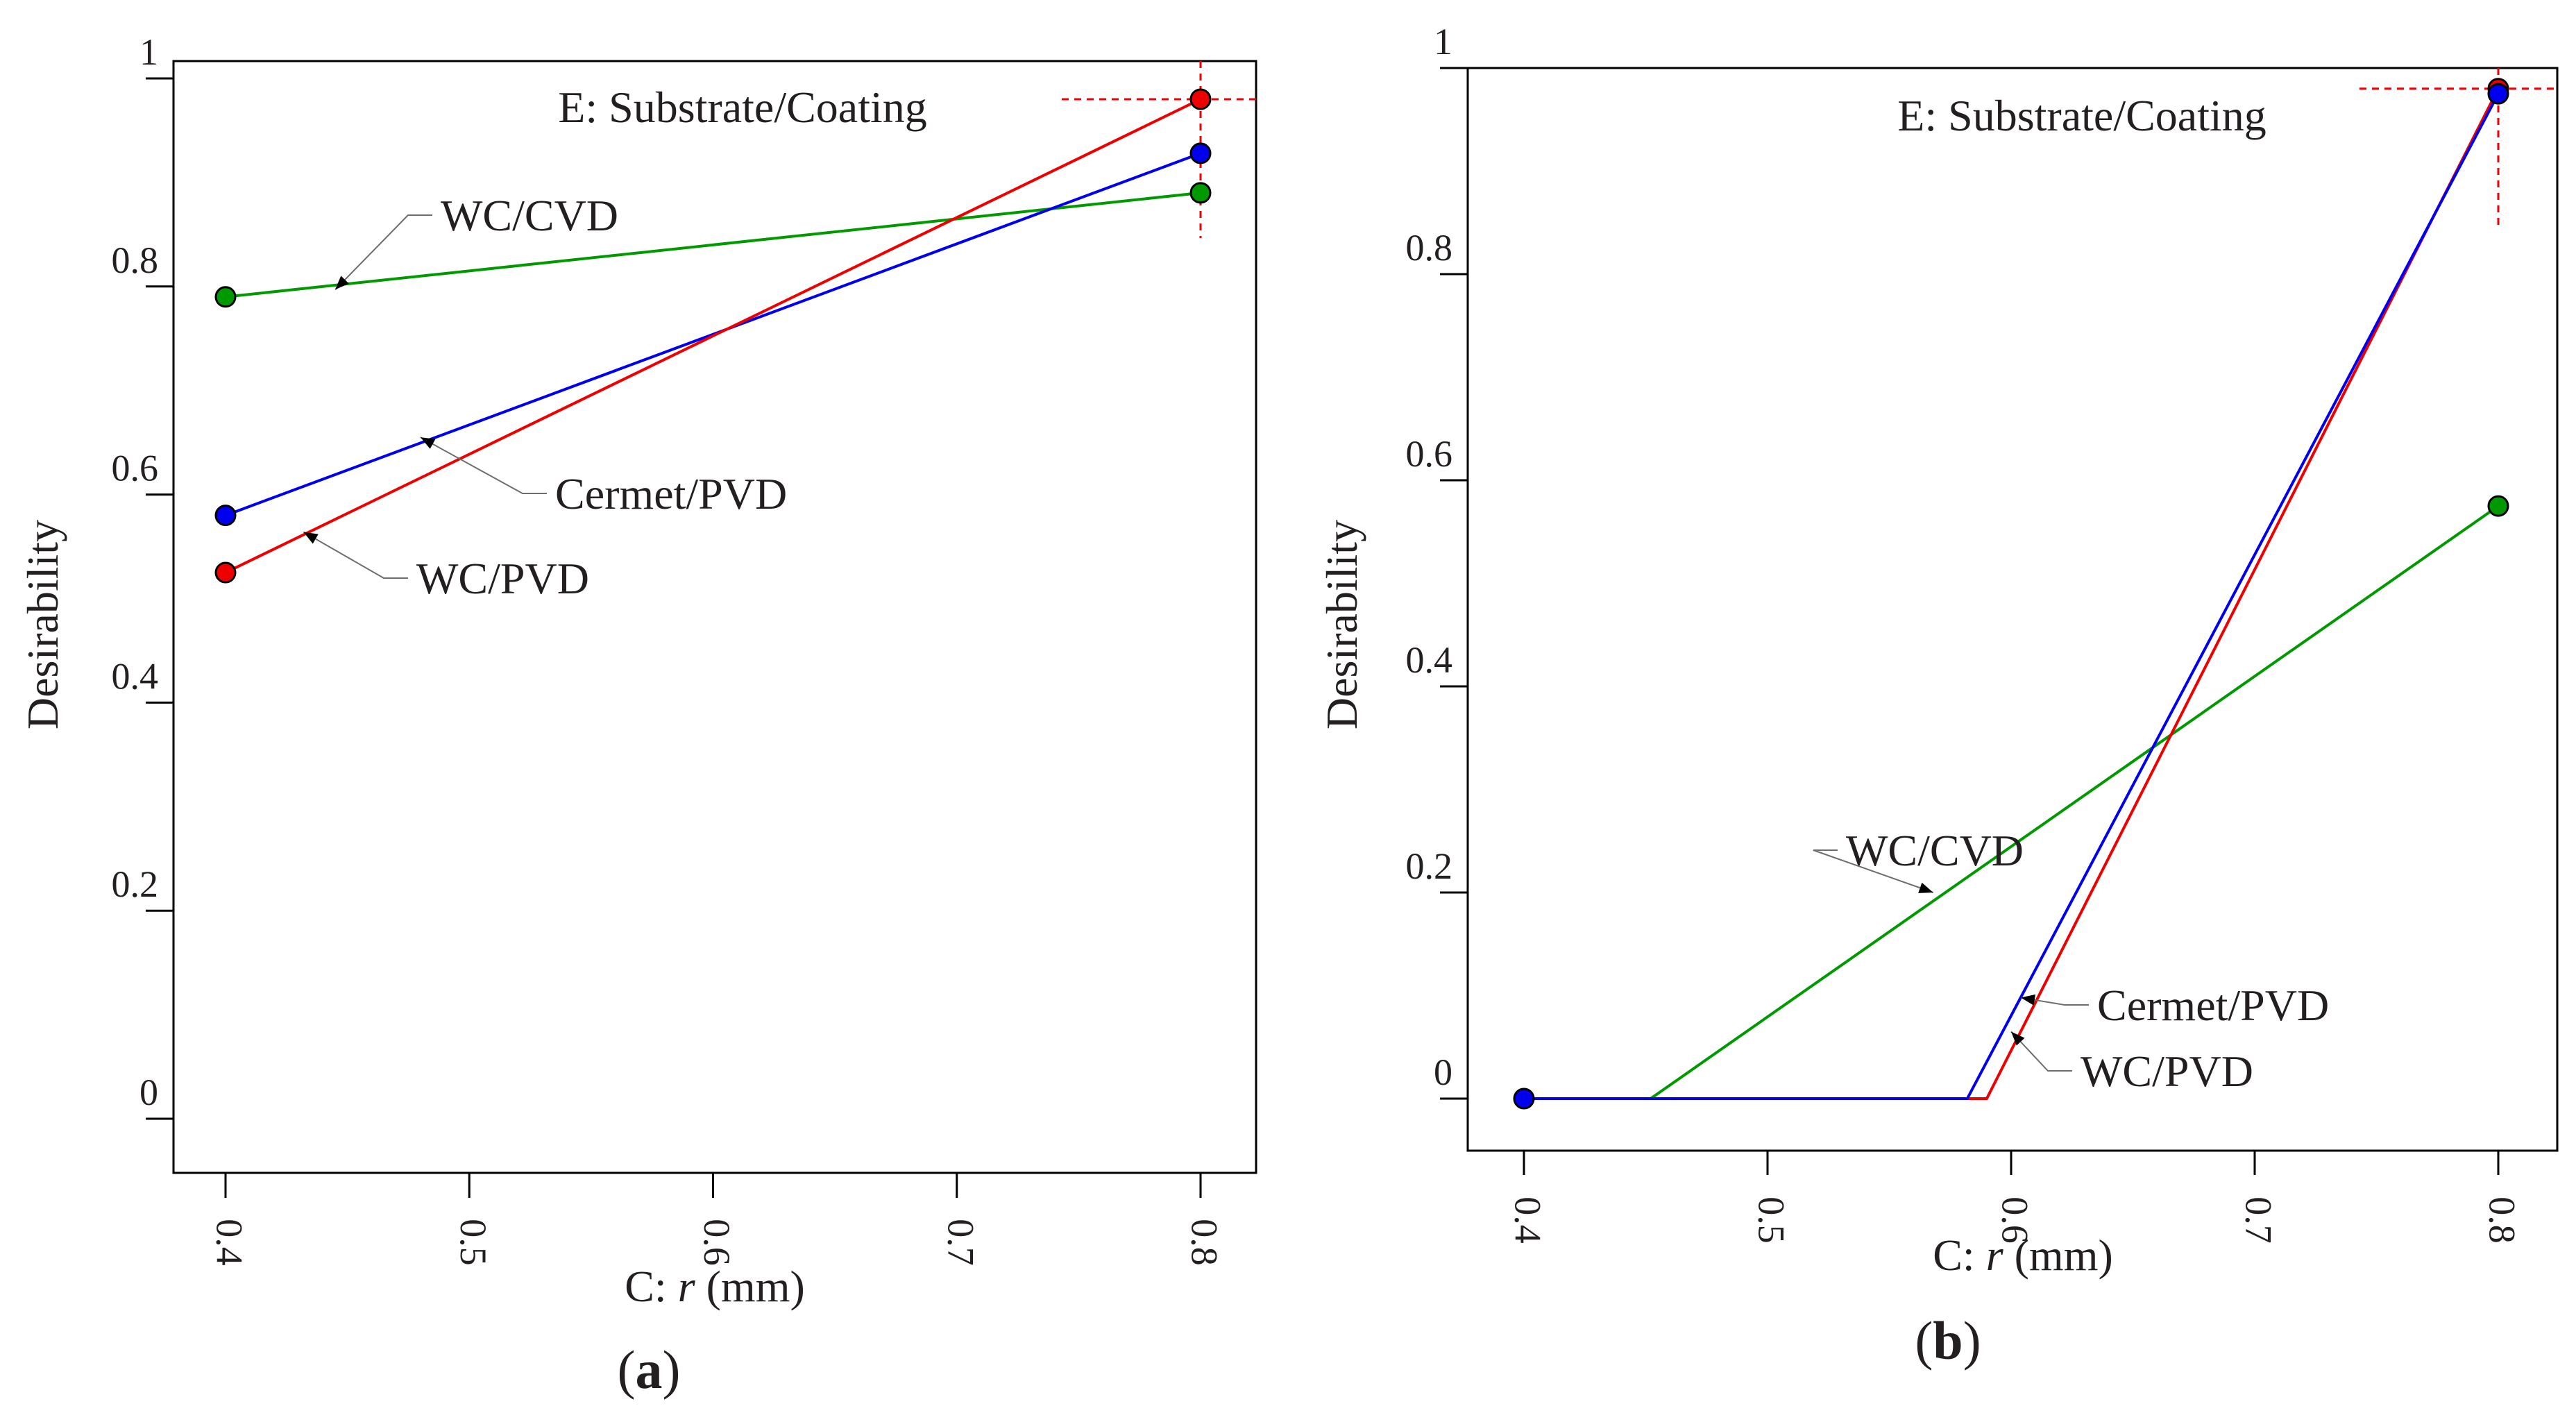  I want to click on series-line-wc-cvd, so click(713, 244).